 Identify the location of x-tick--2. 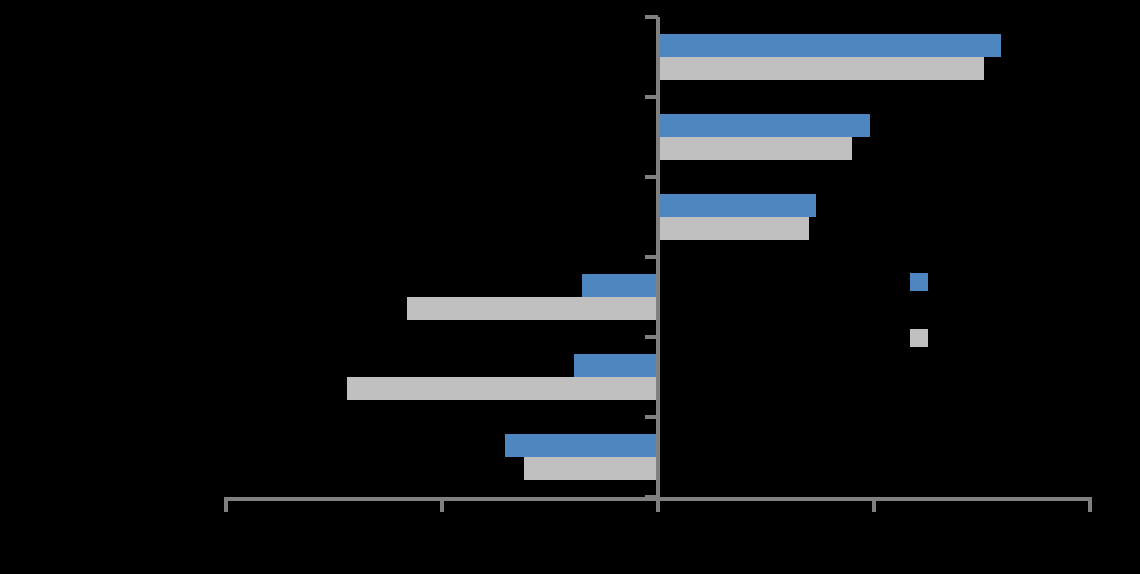
(226, 504).